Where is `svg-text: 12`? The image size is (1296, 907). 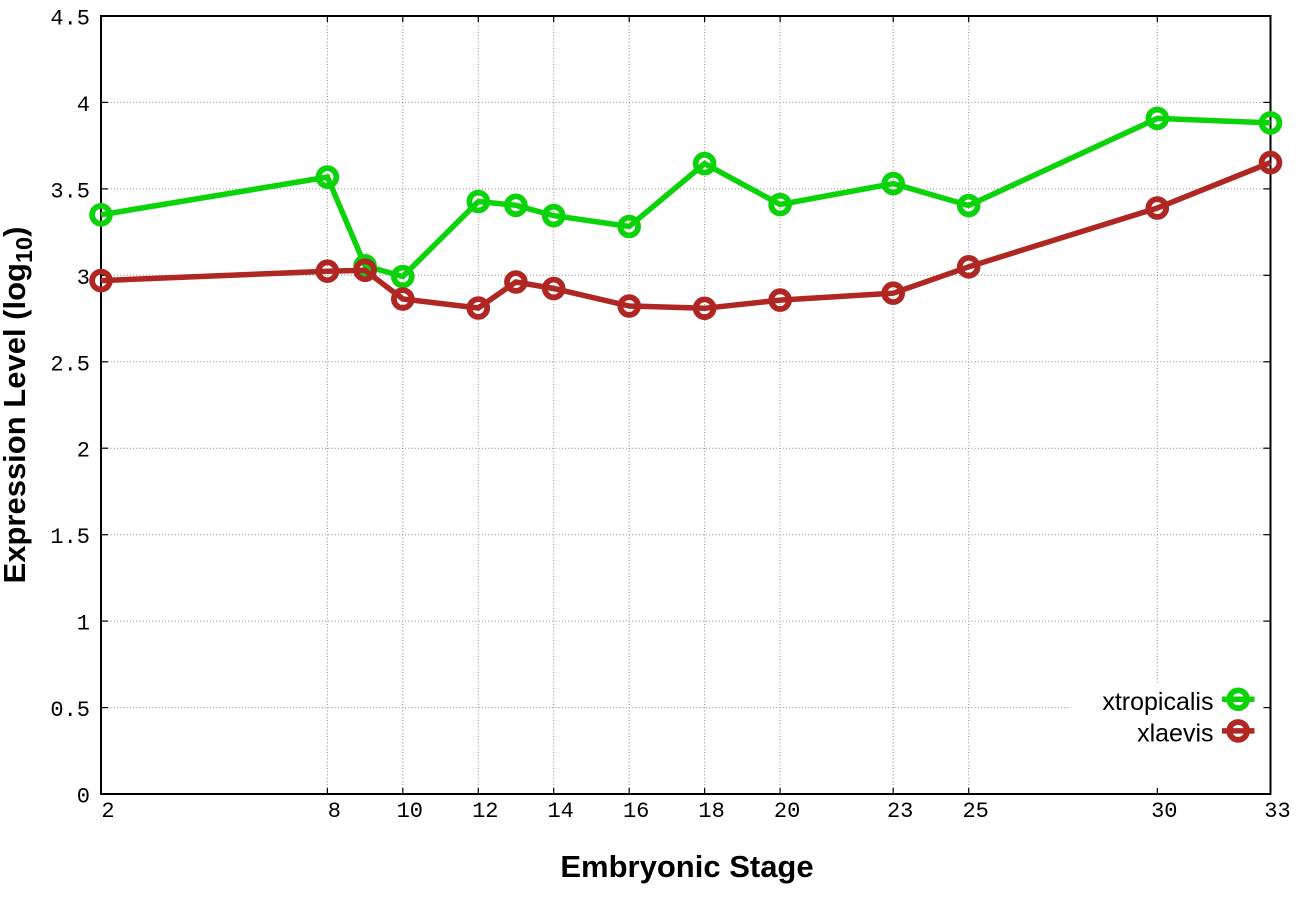 svg-text: 12 is located at coordinates (485, 811).